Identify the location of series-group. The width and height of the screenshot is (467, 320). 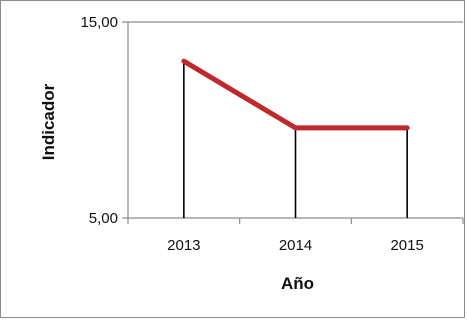
(295, 94).